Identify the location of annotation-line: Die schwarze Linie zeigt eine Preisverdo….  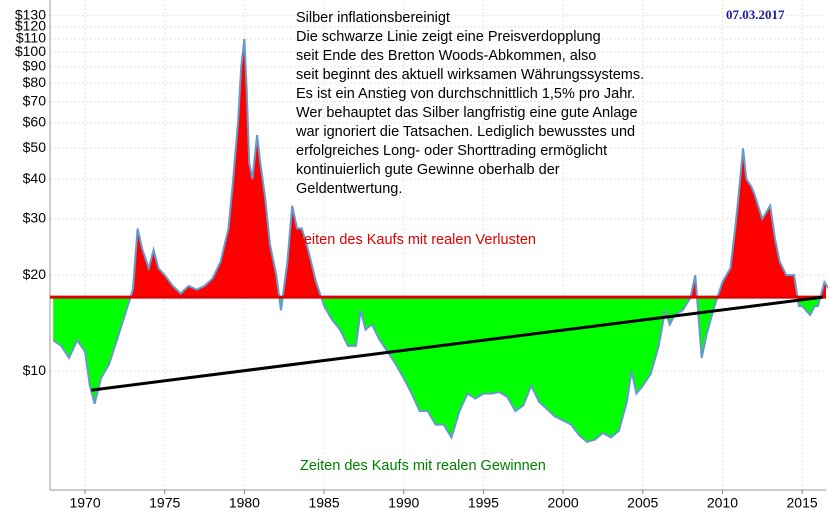
(448, 37).